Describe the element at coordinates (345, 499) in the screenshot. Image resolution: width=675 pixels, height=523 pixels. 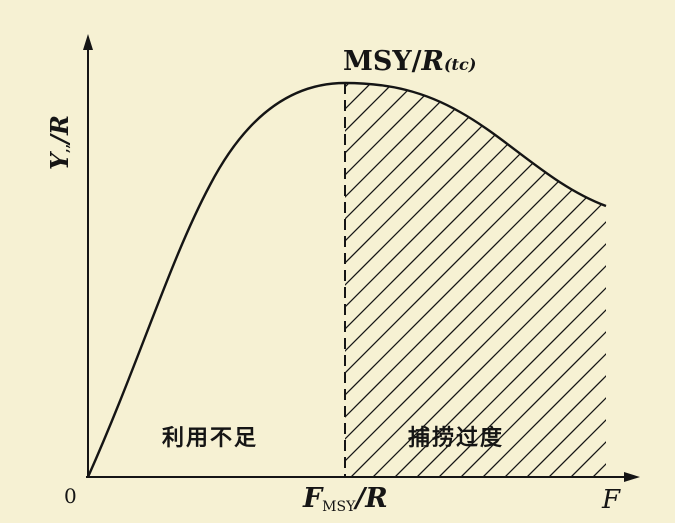
I see `fmsy-axis-label: FMSY/R` at that location.